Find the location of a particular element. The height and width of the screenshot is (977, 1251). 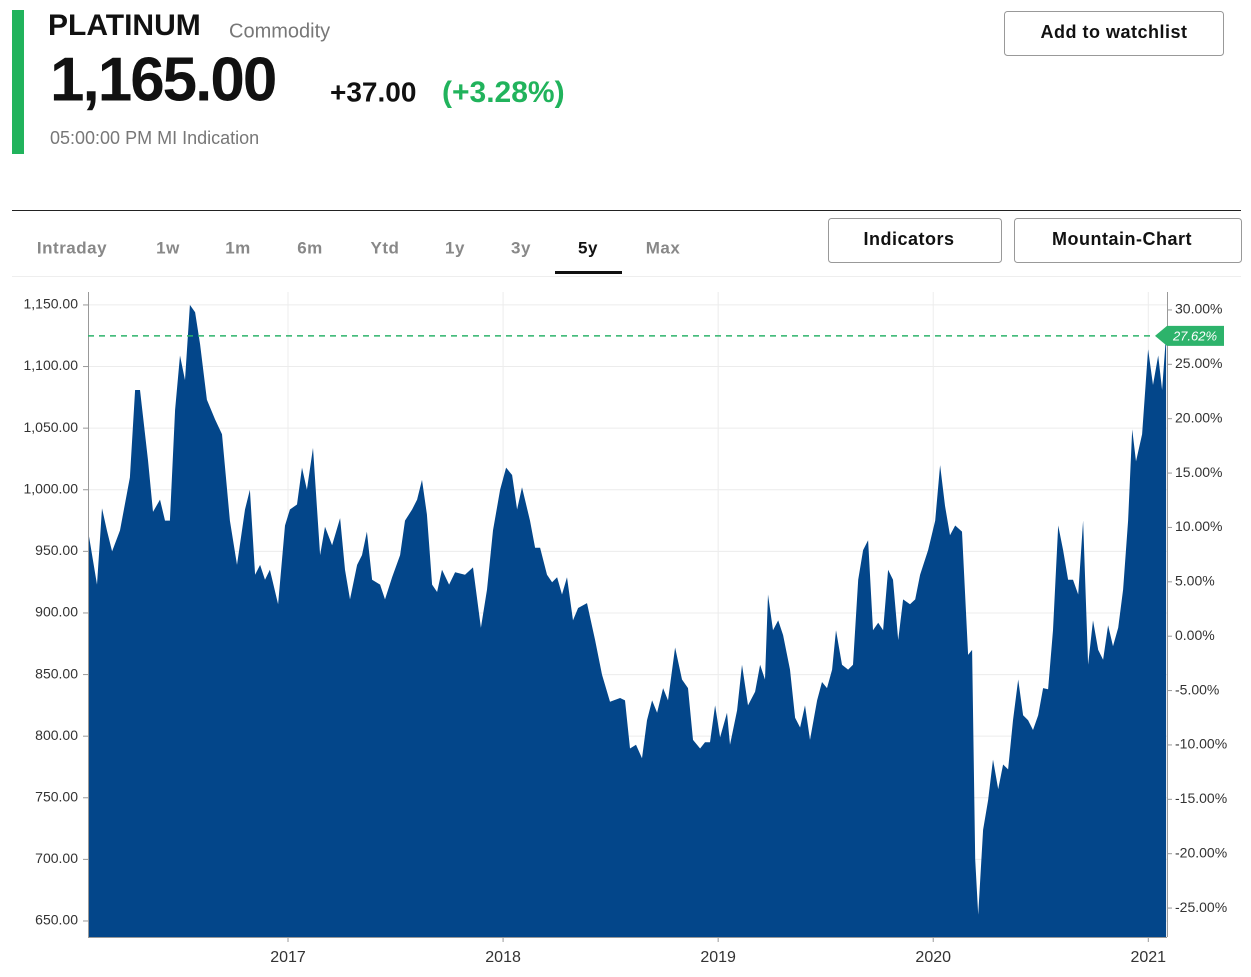

y-tick-label: 1,150.00 is located at coordinates (51, 304).